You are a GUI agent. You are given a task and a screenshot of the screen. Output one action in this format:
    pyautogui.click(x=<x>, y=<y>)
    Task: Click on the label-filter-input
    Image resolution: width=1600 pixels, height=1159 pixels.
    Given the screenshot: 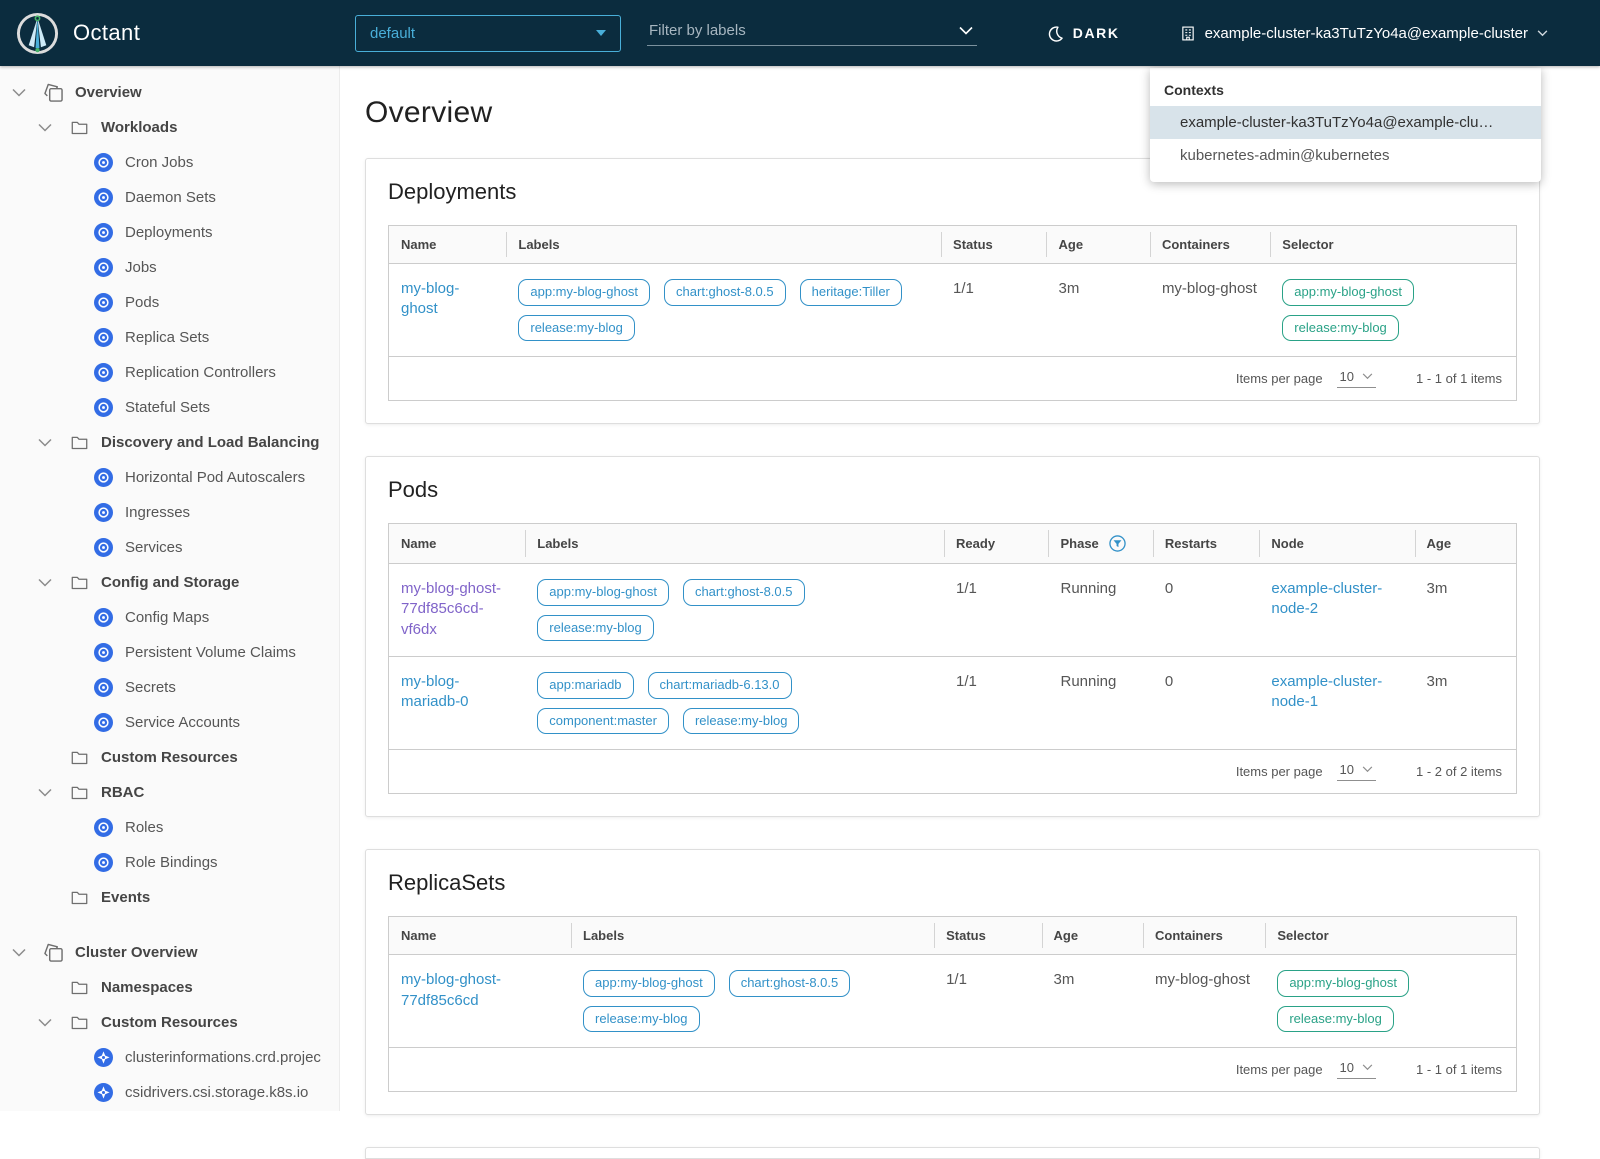 What is the action you would take?
    pyautogui.click(x=803, y=30)
    